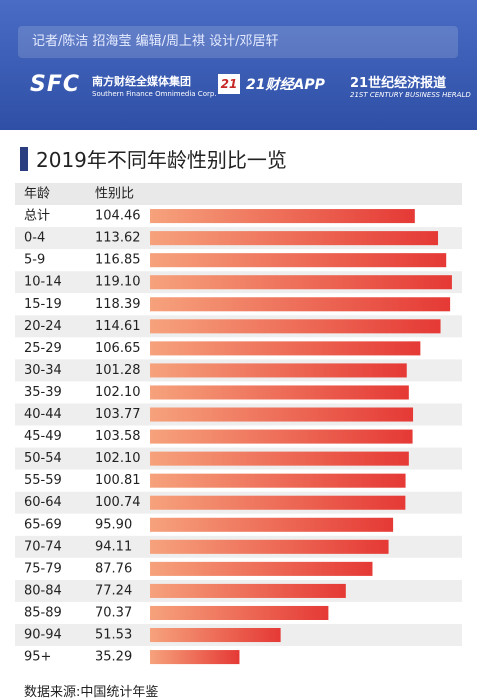 The width and height of the screenshot is (477, 700). What do you see at coordinates (43, 392) in the screenshot?
I see `category-label: 35-39` at bounding box center [43, 392].